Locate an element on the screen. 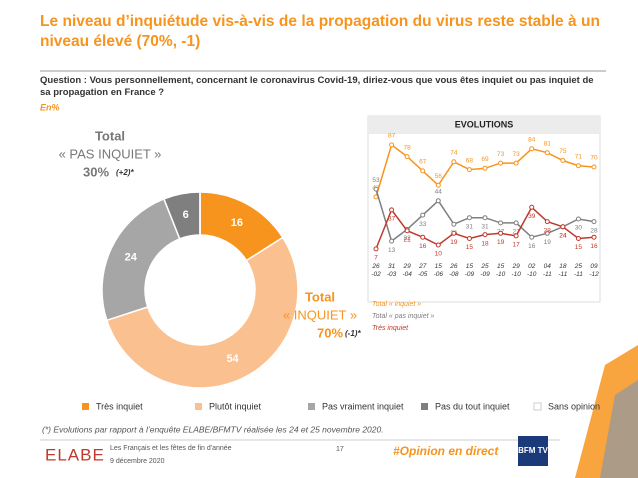 This screenshot has height=478, width=638. x-tick-part: 02 is located at coordinates (532, 266).